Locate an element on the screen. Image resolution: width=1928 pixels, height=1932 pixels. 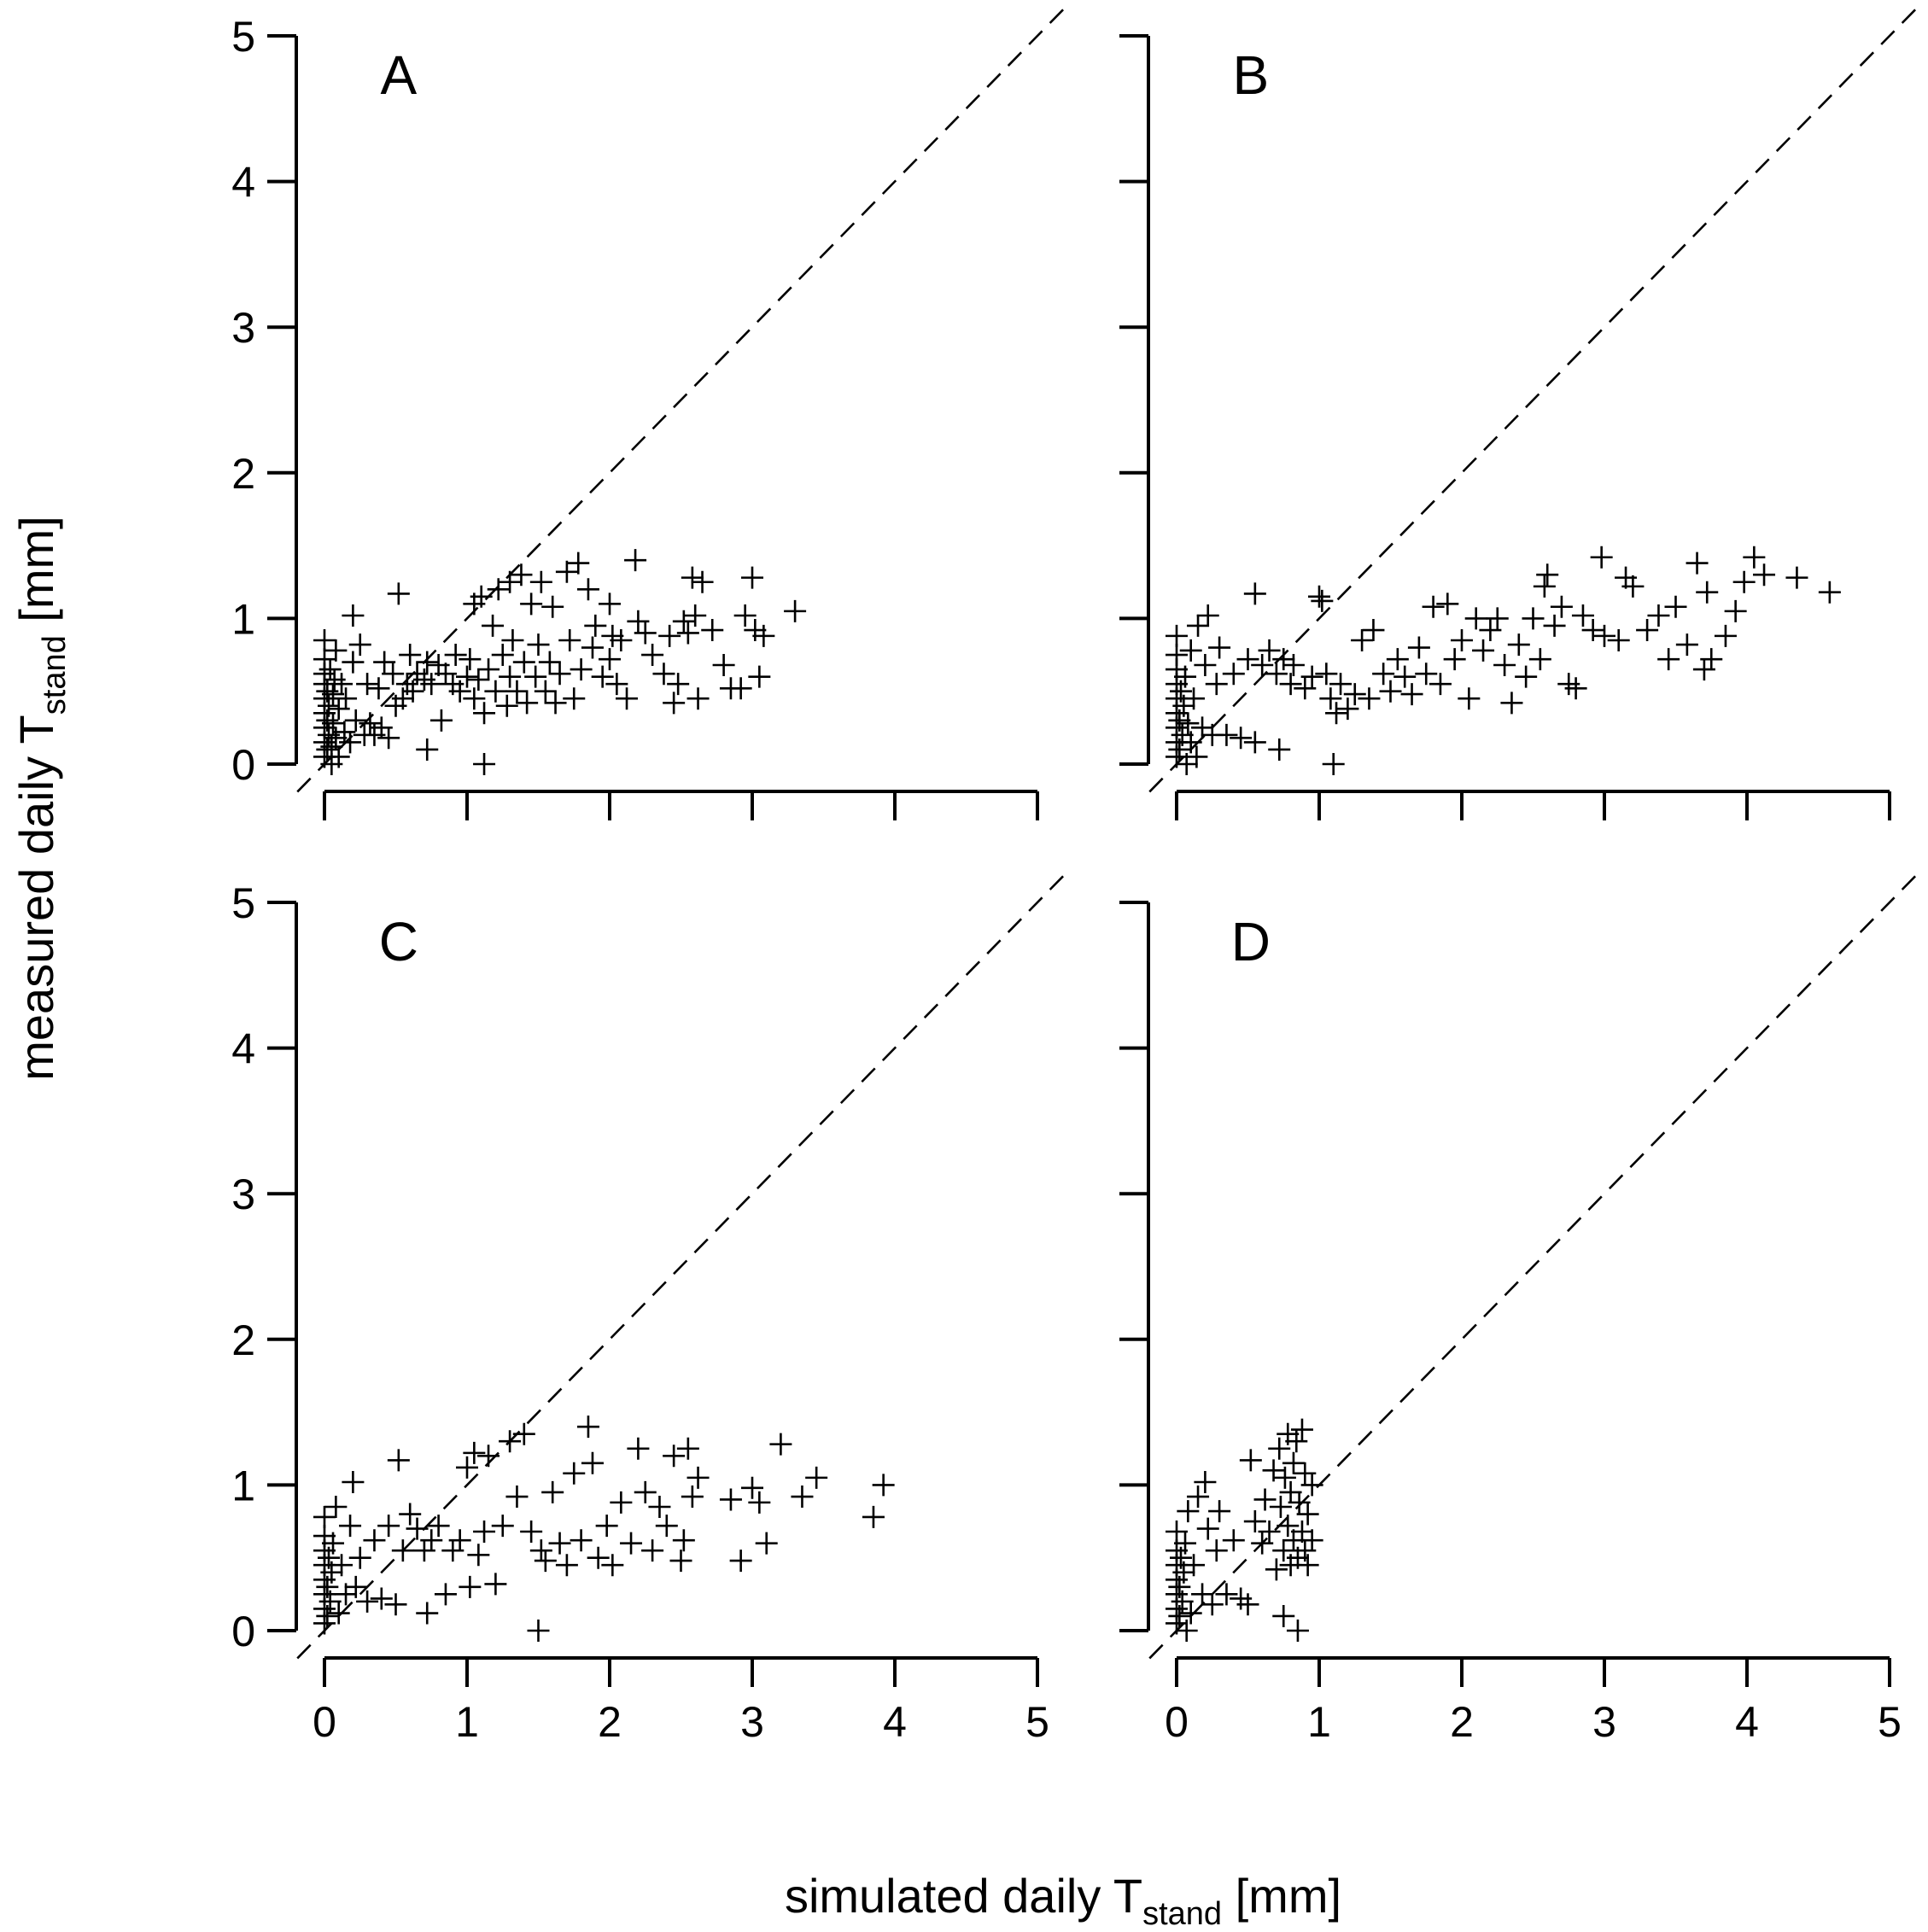
panel-d-x-tick-label: 4 is located at coordinates (1747, 1722).